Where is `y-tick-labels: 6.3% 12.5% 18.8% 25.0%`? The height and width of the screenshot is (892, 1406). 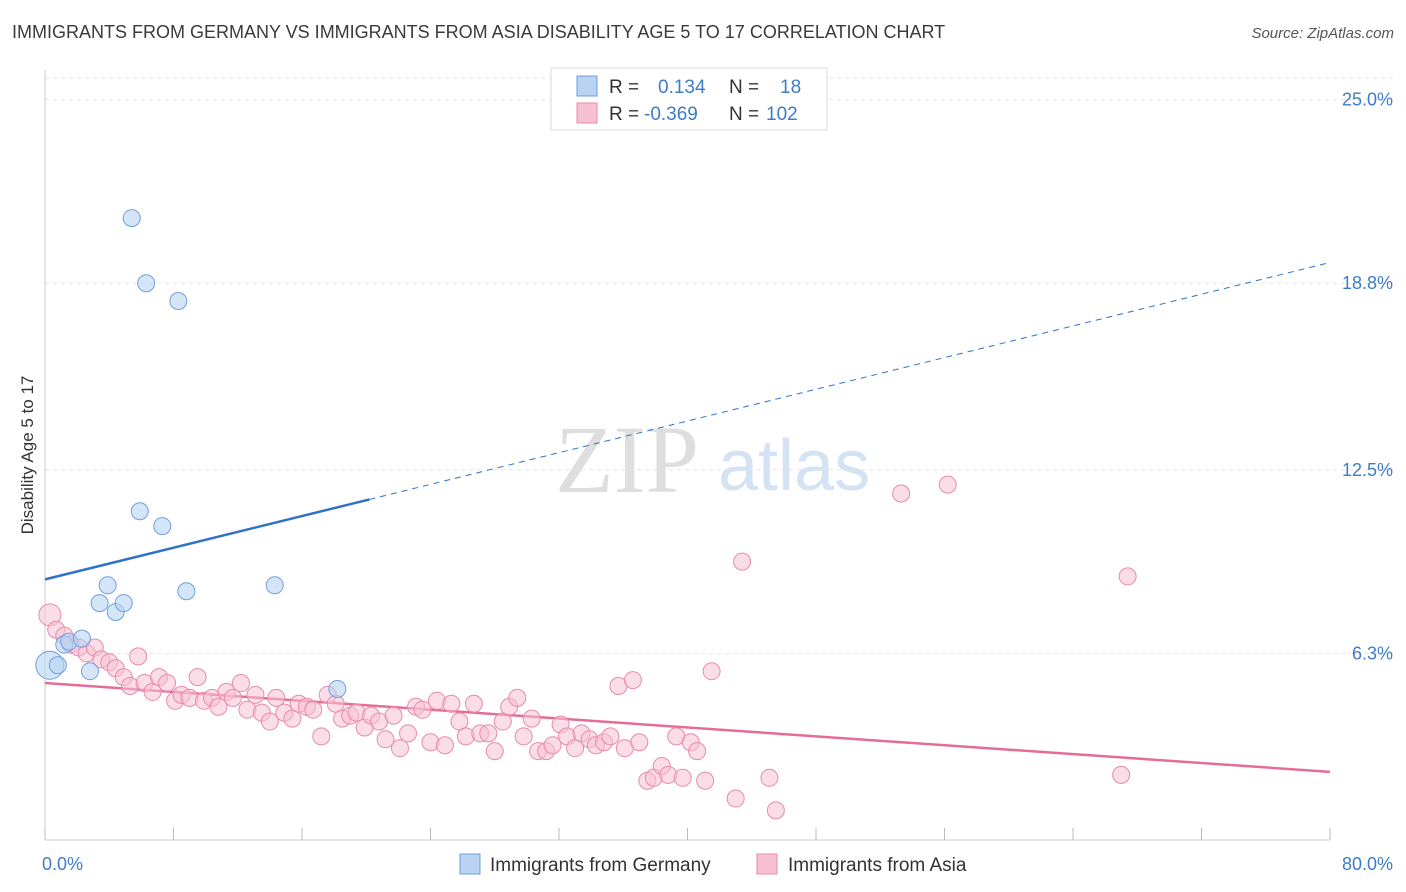
y-tick-labels: 6.3% 12.5% 18.8% 25.0% is located at coordinates (1367, 377).